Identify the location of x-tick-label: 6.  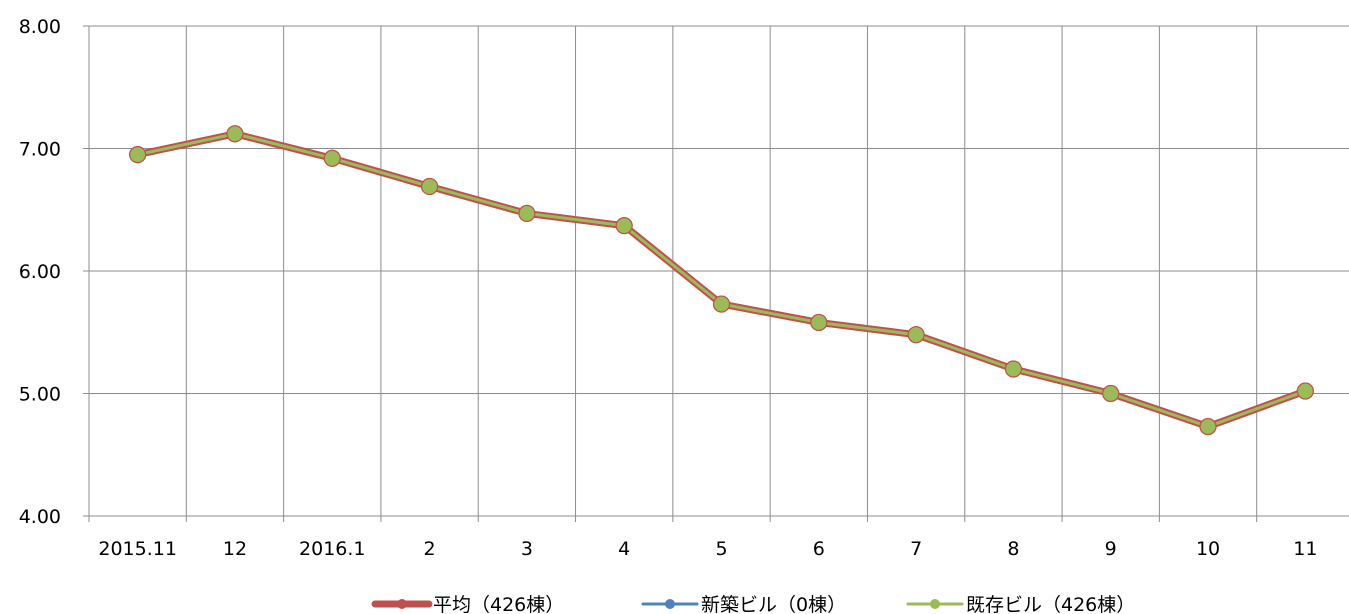
(819, 549).